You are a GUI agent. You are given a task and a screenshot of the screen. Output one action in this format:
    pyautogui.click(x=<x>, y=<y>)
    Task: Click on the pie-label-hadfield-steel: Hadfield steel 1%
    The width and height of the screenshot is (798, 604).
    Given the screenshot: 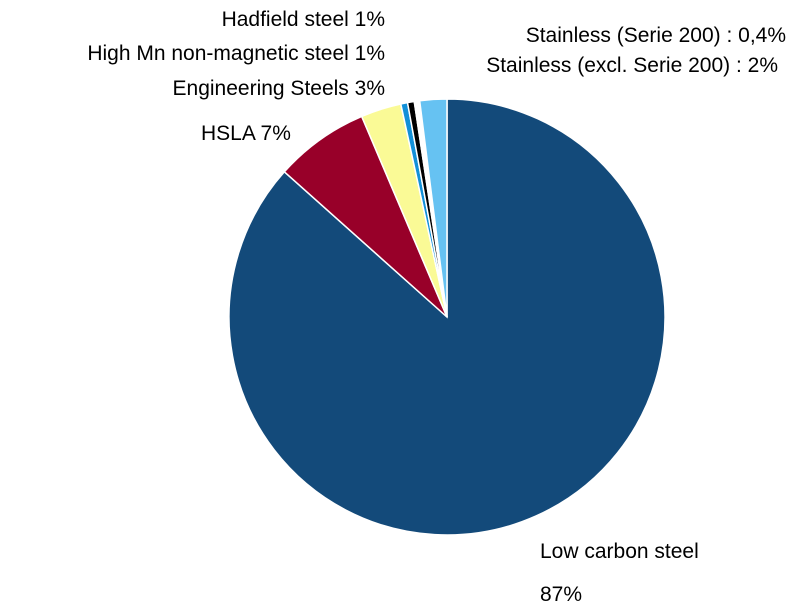 What is the action you would take?
    pyautogui.click(x=303, y=19)
    